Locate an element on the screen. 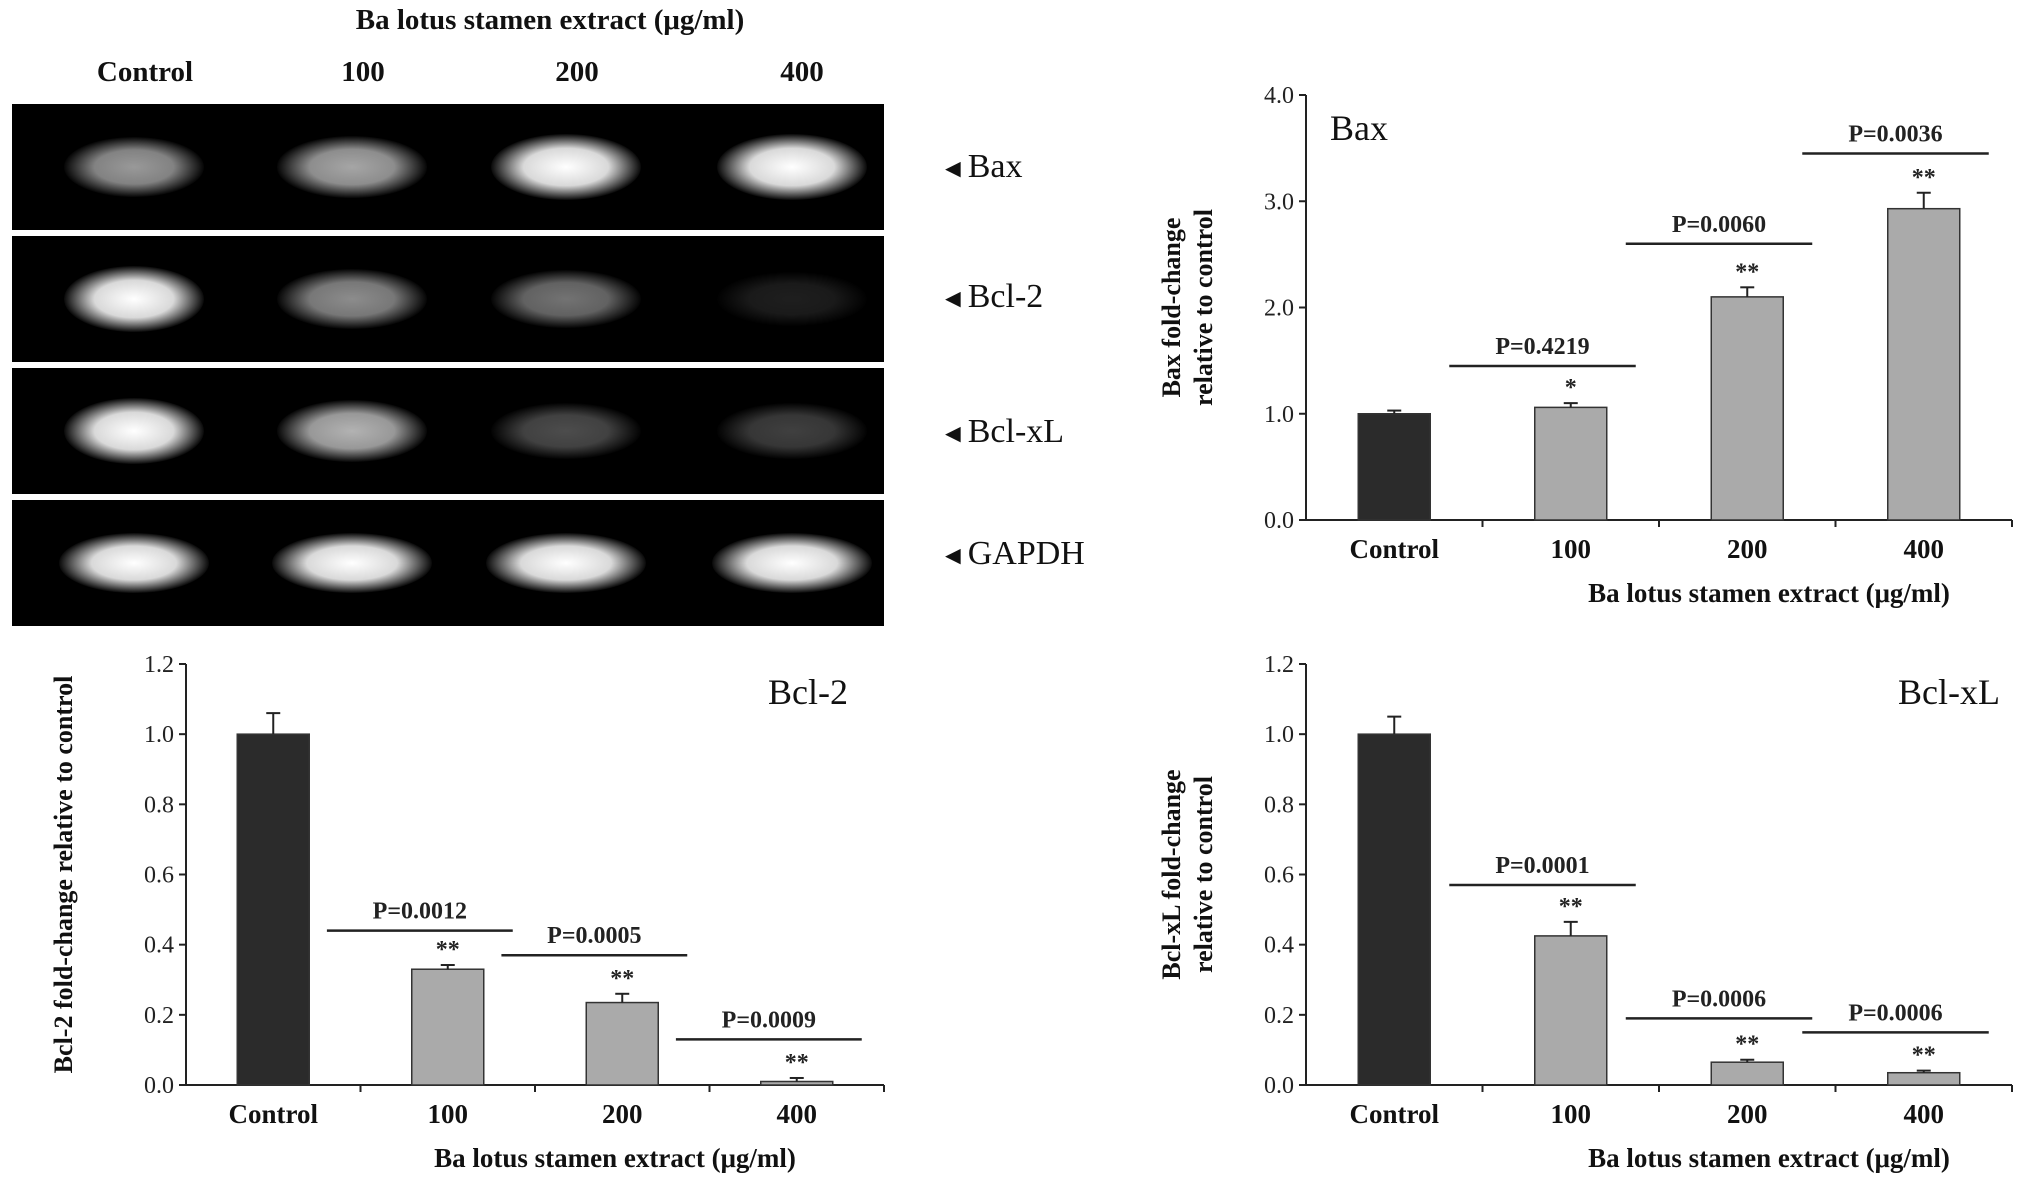 This screenshot has width=2031, height=1189. band-label-text: GAPDH is located at coordinates (1026, 553).